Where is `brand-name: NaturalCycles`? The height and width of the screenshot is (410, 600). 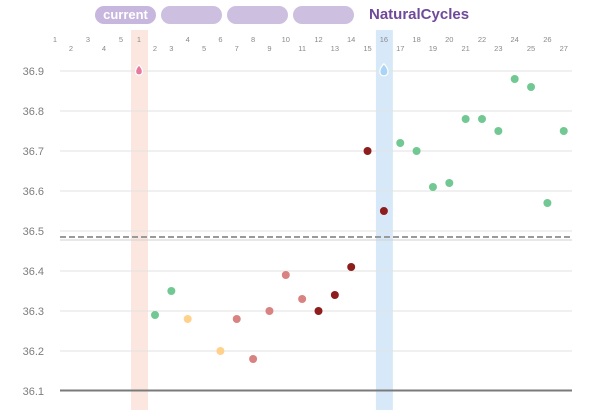 brand-name: NaturalCycles is located at coordinates (419, 14).